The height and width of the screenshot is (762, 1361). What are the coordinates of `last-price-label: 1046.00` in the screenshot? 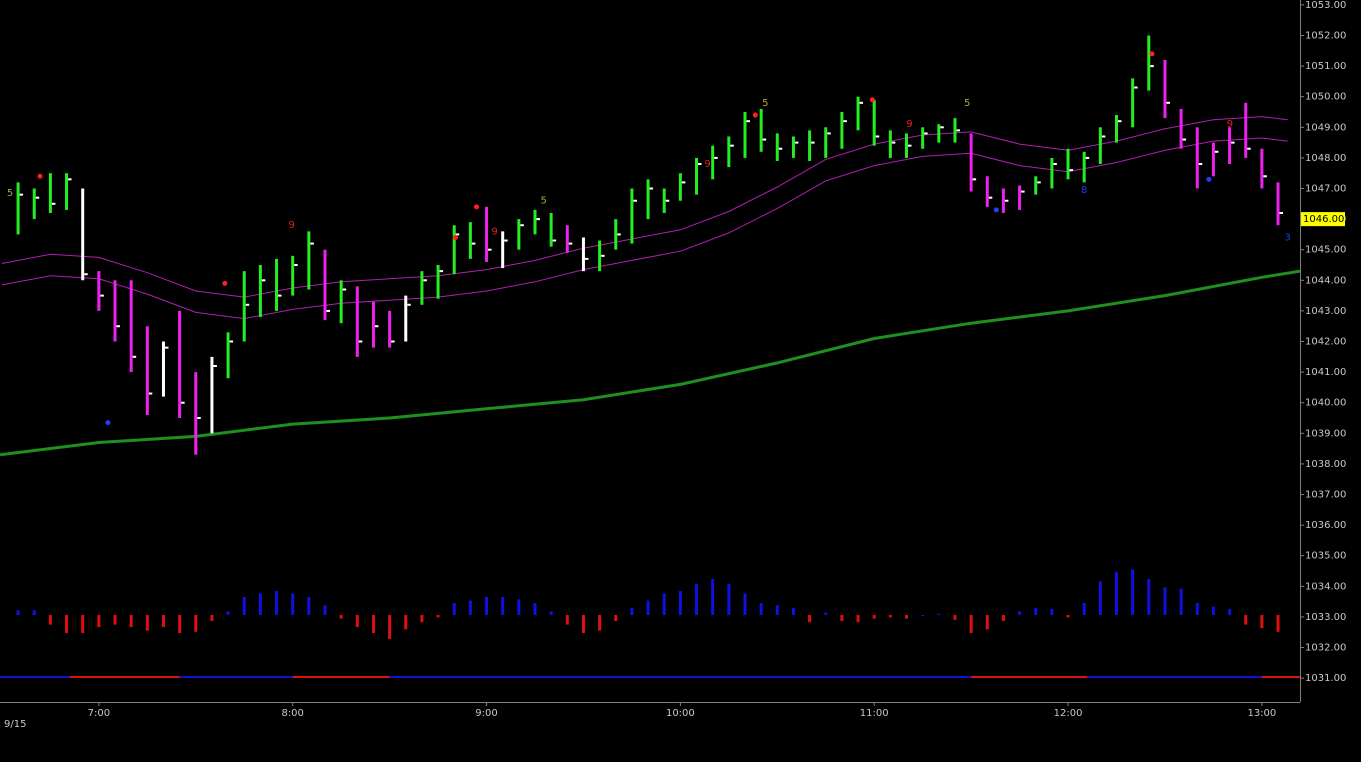 It's located at (1323, 219).